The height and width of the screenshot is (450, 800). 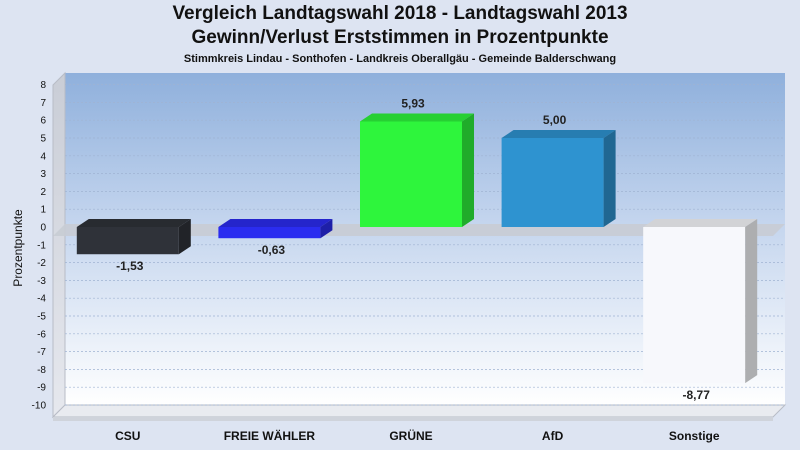 I want to click on y-tick-label: 1, so click(x=43, y=210).